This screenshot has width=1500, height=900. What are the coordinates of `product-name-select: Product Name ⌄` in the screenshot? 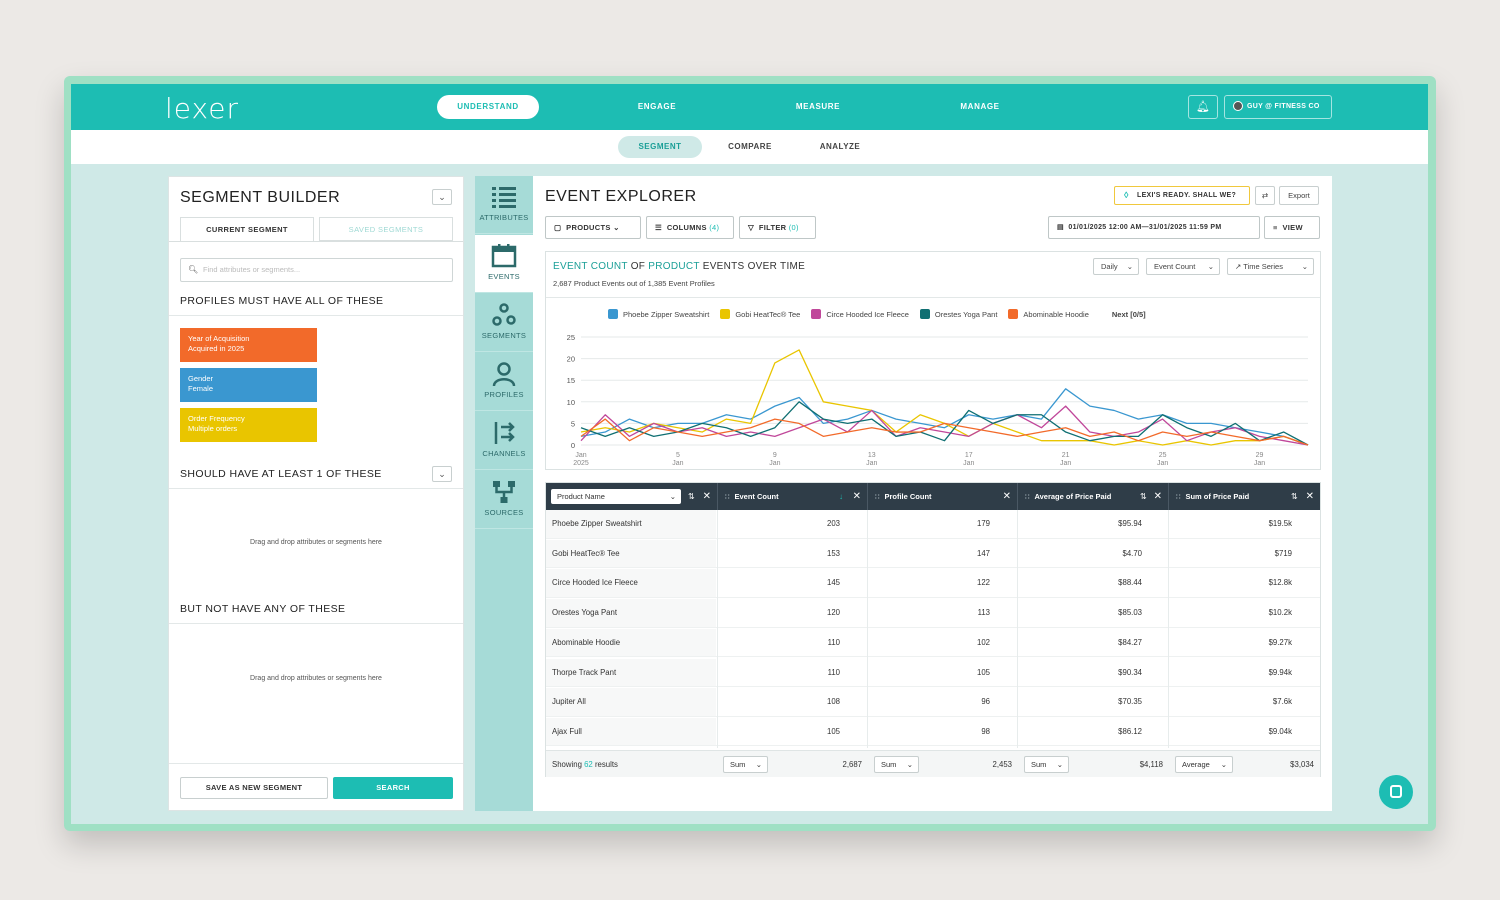 It's located at (616, 496).